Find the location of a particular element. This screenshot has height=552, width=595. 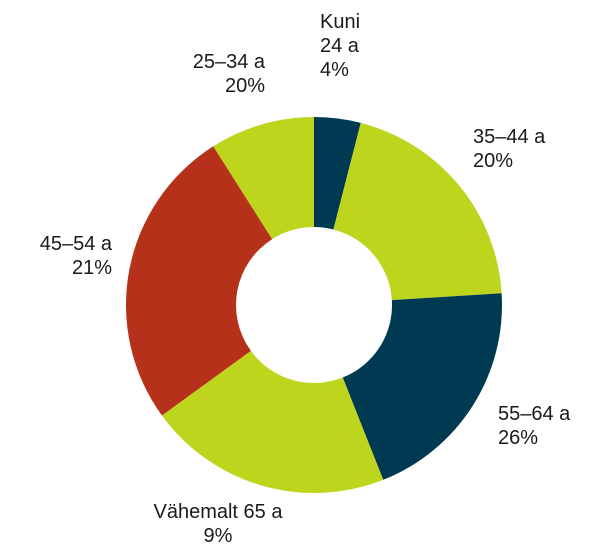

category-label: Vähemalt 65 a is located at coordinates (218, 512).